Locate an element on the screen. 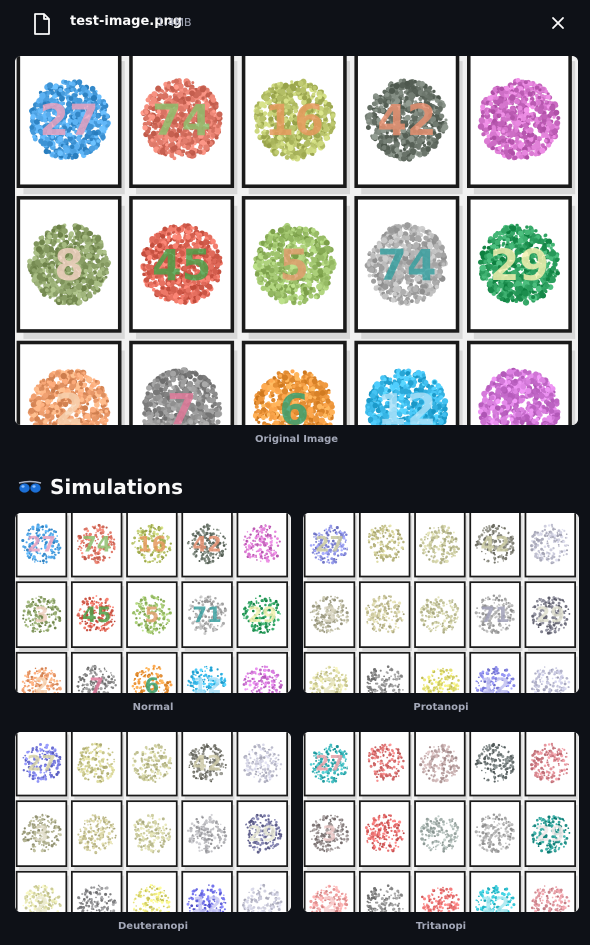  sim-deuteranopi-plate-6: 3 is located at coordinates (42, 835).